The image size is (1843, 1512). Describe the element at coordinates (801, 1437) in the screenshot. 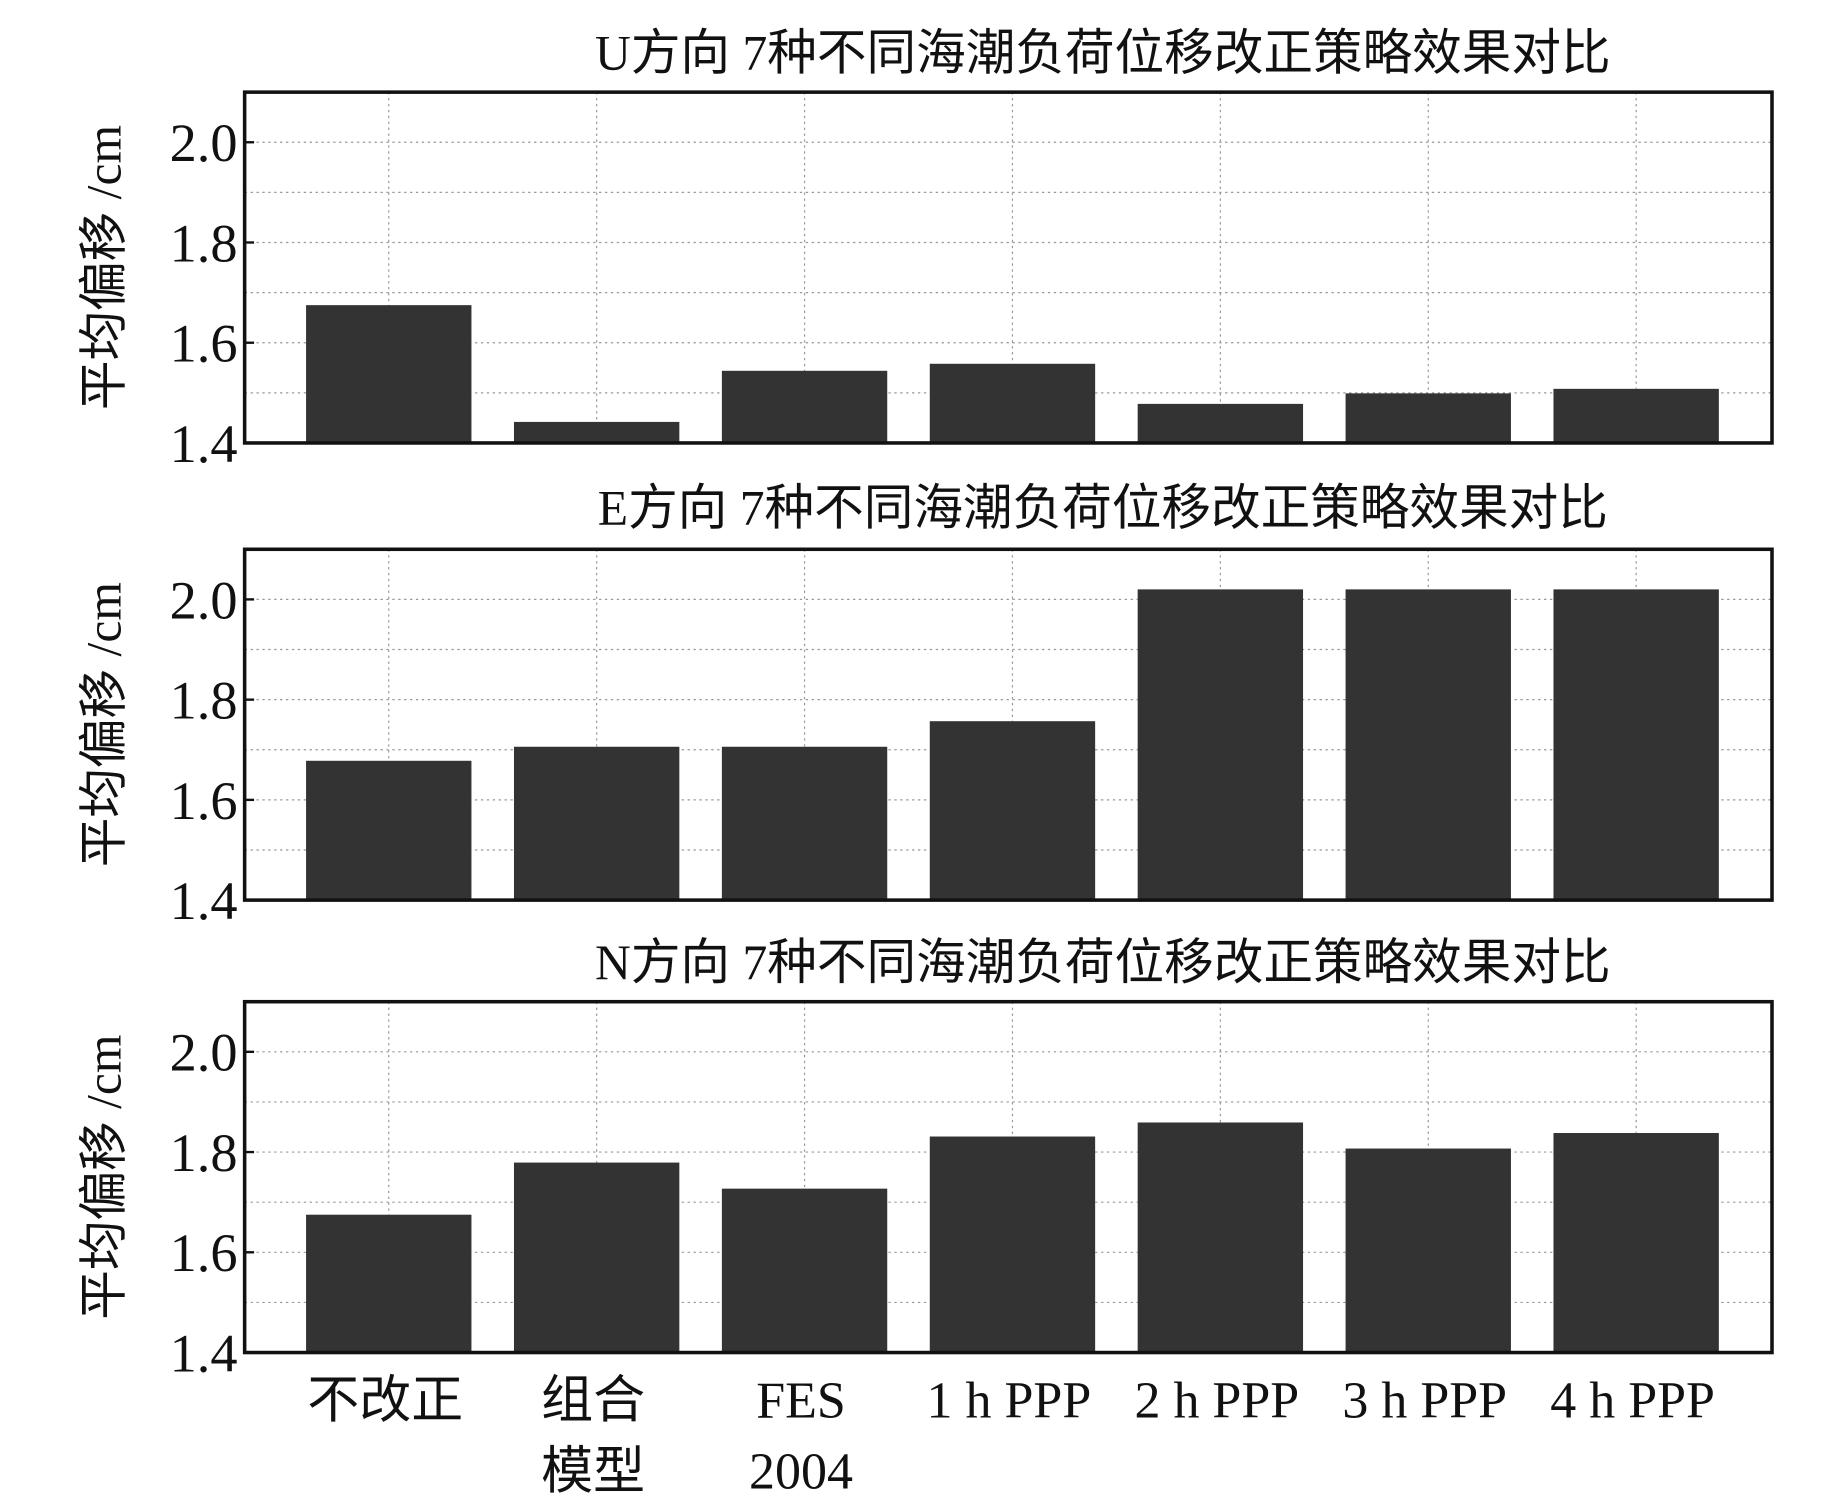

I see `x-tick-label: FES 2004` at that location.